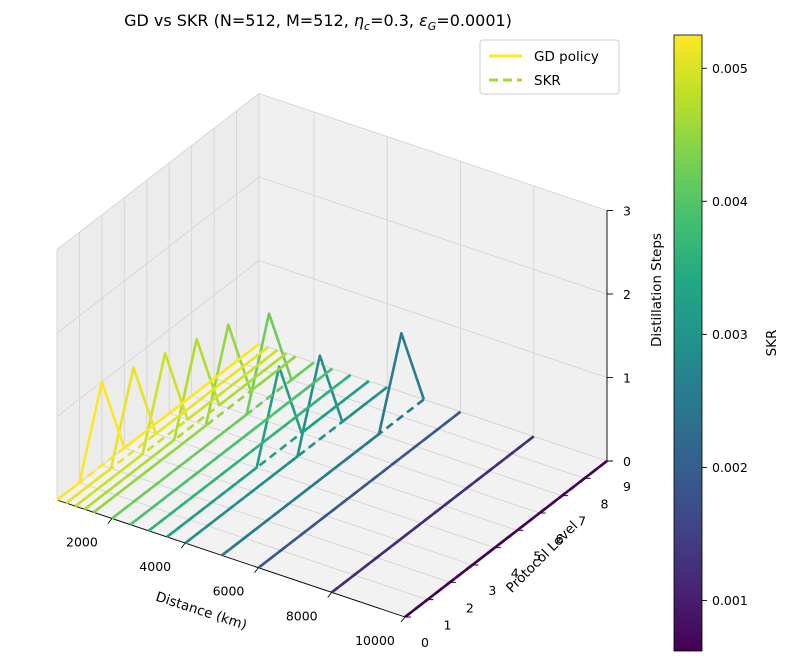 Image resolution: width=793 pixels, height=667 pixels. What do you see at coordinates (302, 615) in the screenshot?
I see `x-tick-label: 8000` at bounding box center [302, 615].